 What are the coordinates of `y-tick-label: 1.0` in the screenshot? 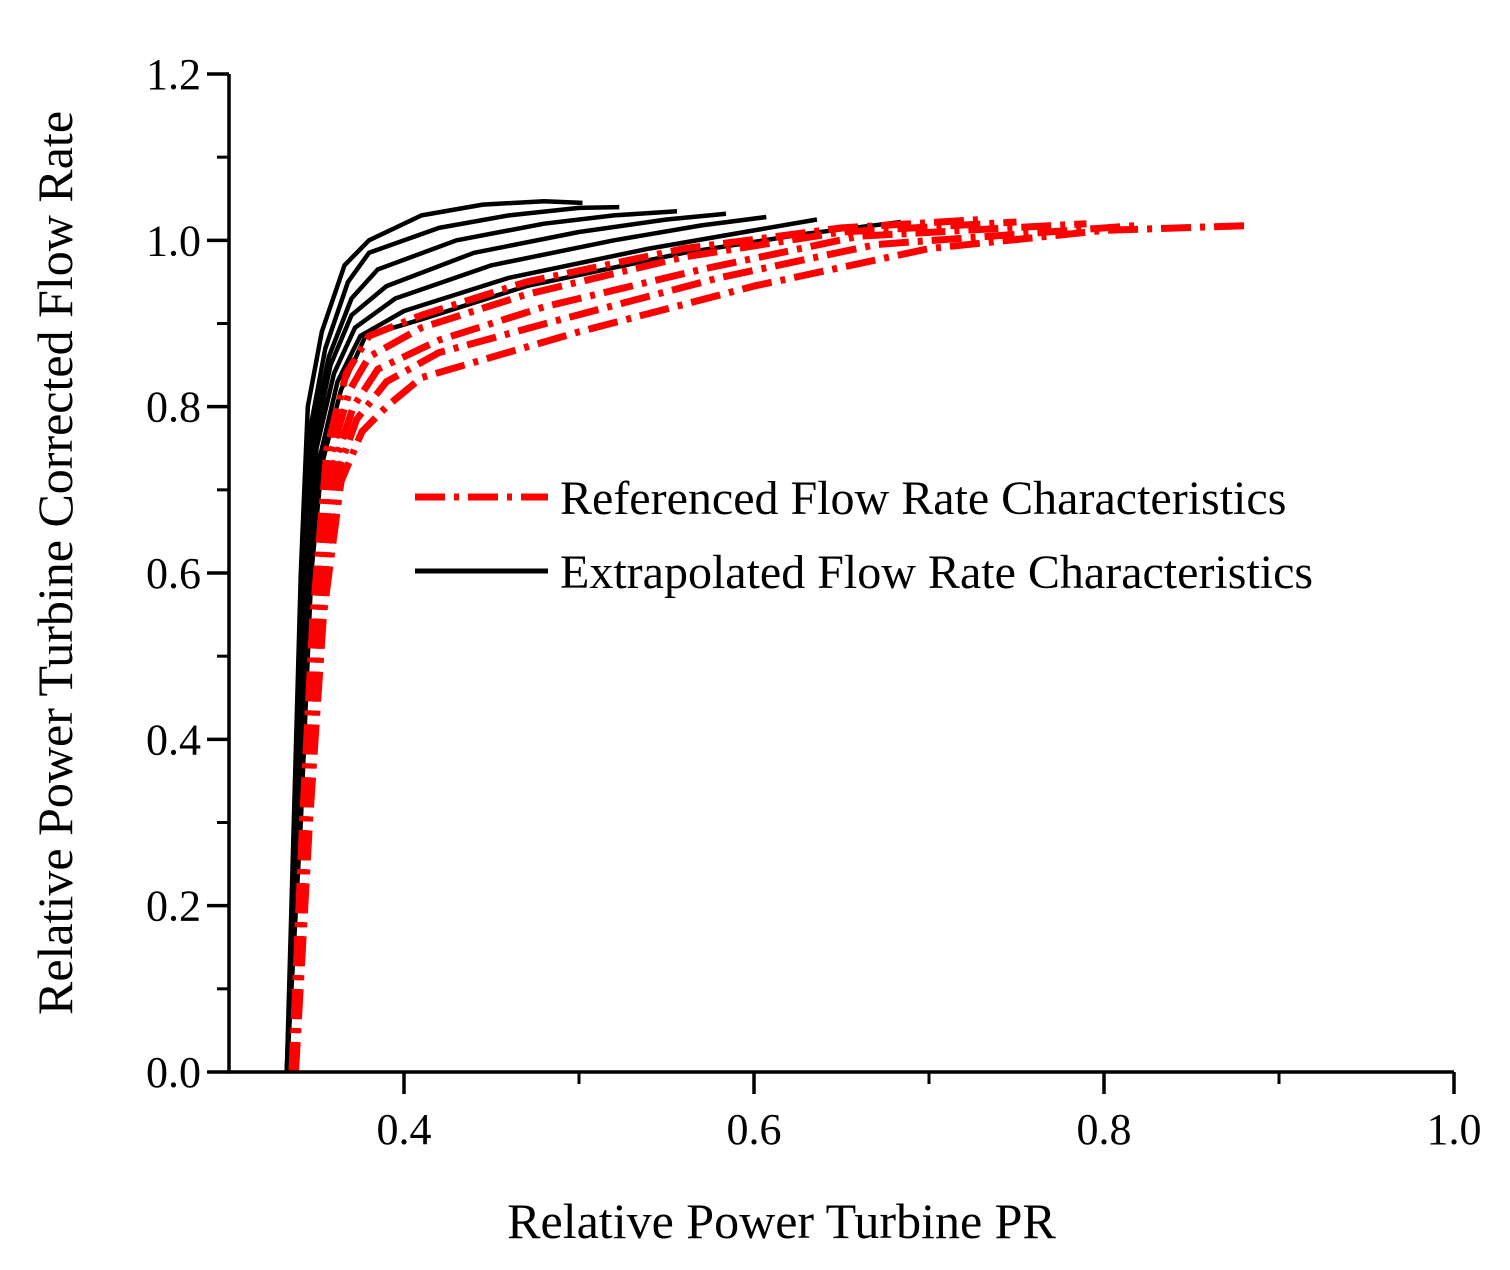 It's located at (173, 240).